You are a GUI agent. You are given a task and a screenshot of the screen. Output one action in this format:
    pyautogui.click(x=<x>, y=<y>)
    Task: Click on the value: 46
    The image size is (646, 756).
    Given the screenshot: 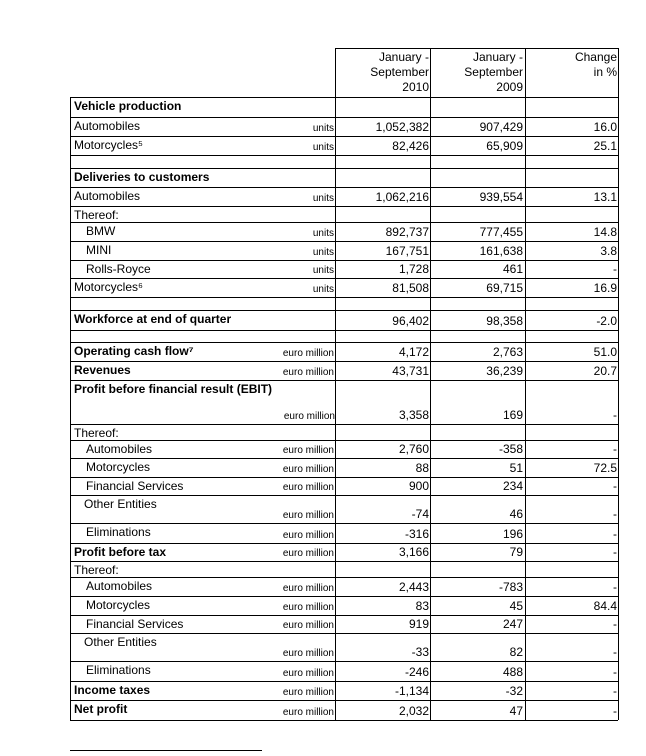 What is the action you would take?
    pyautogui.click(x=516, y=514)
    